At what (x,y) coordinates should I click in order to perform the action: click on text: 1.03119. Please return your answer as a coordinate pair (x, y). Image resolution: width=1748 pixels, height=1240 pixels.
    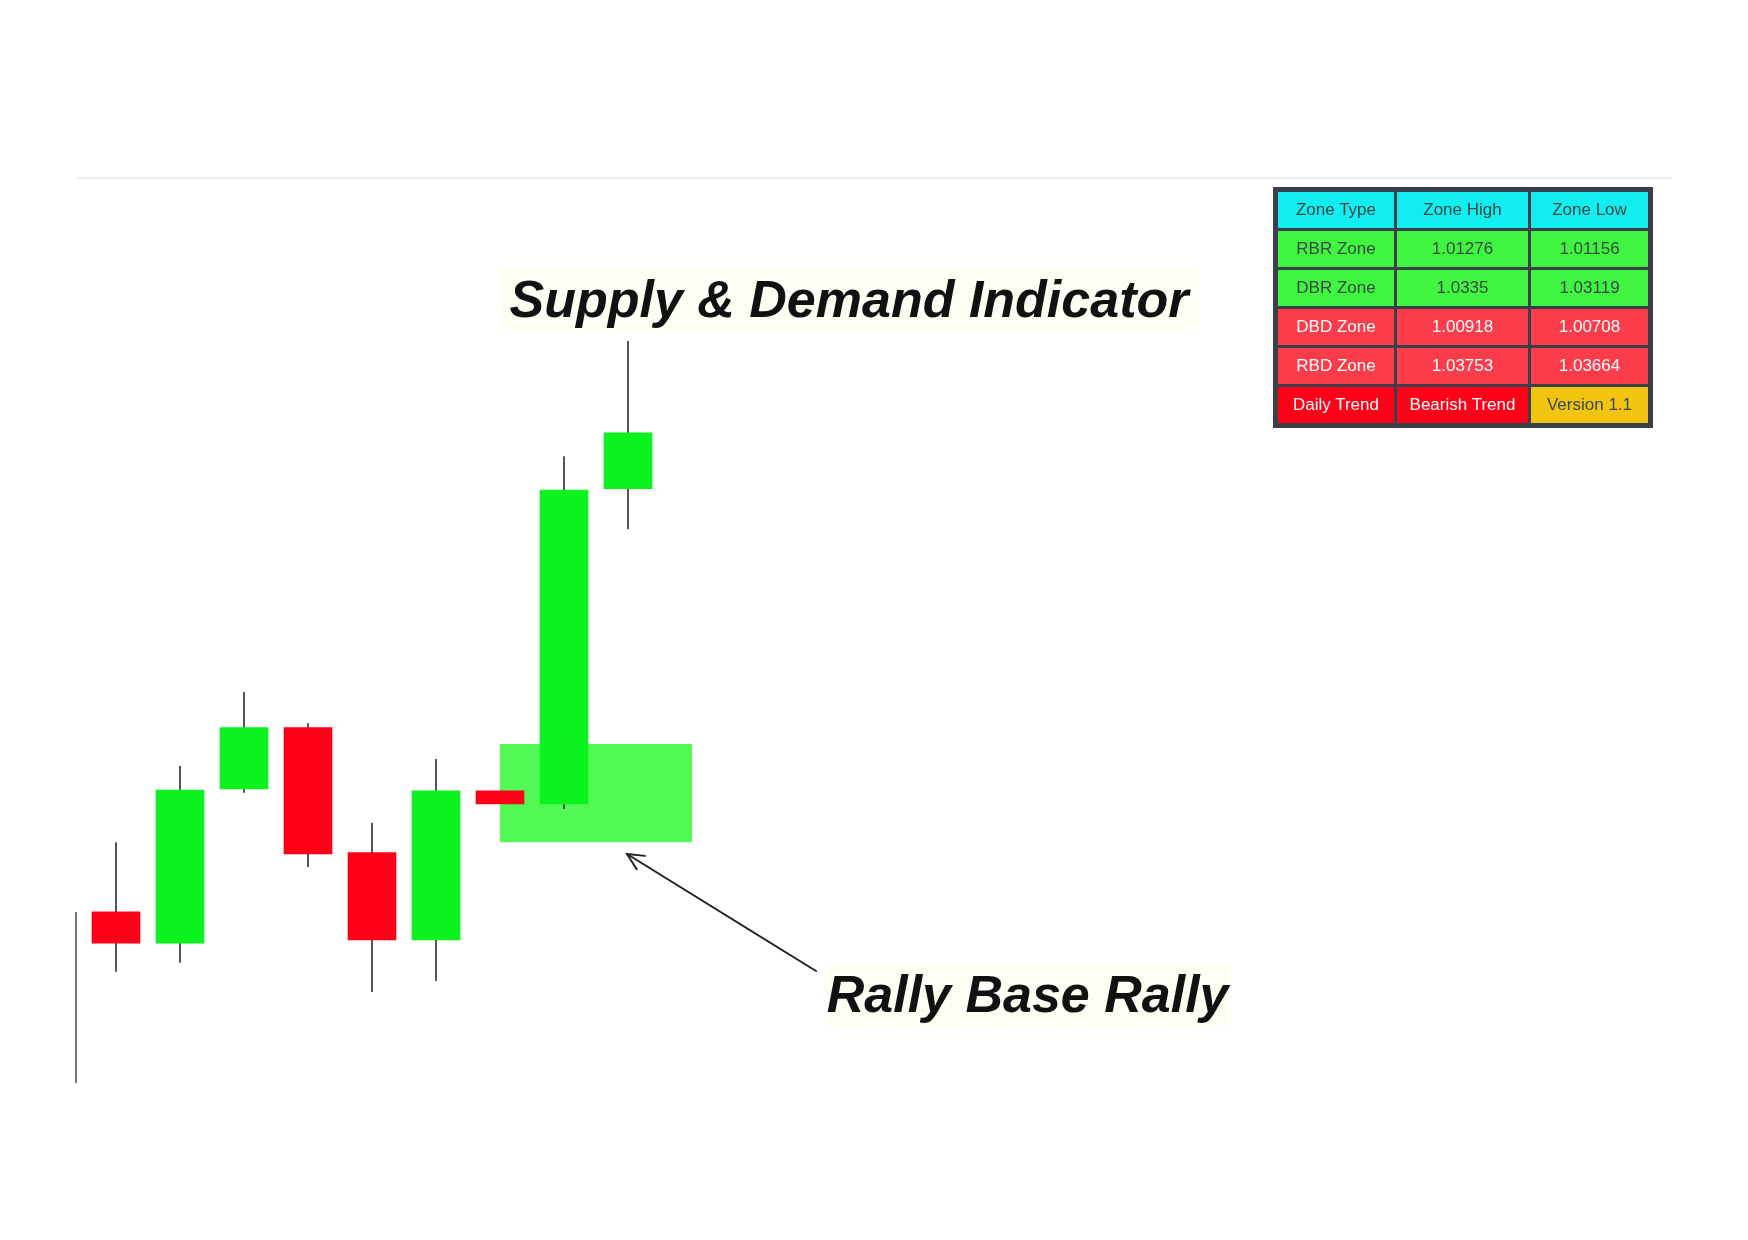
    Looking at the image, I should click on (1589, 287).